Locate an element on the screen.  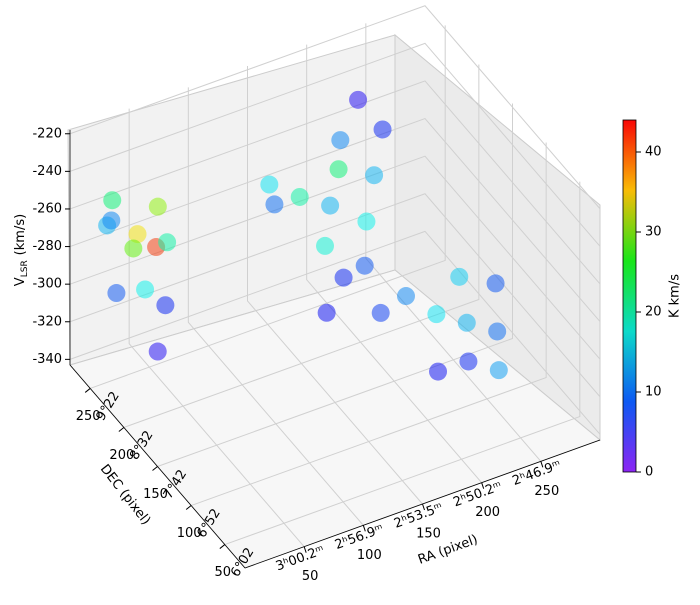
x-tick-label: 250 is located at coordinates (546, 491).